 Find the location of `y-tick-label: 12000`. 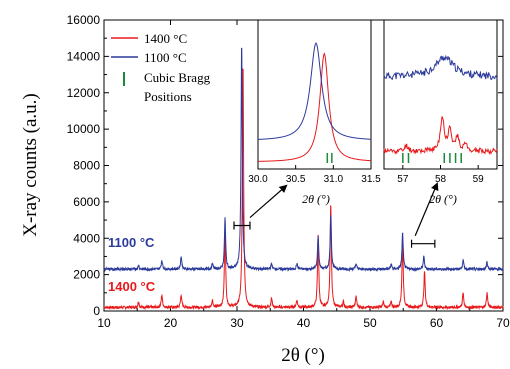

y-tick-label: 12000 is located at coordinates (84, 93).